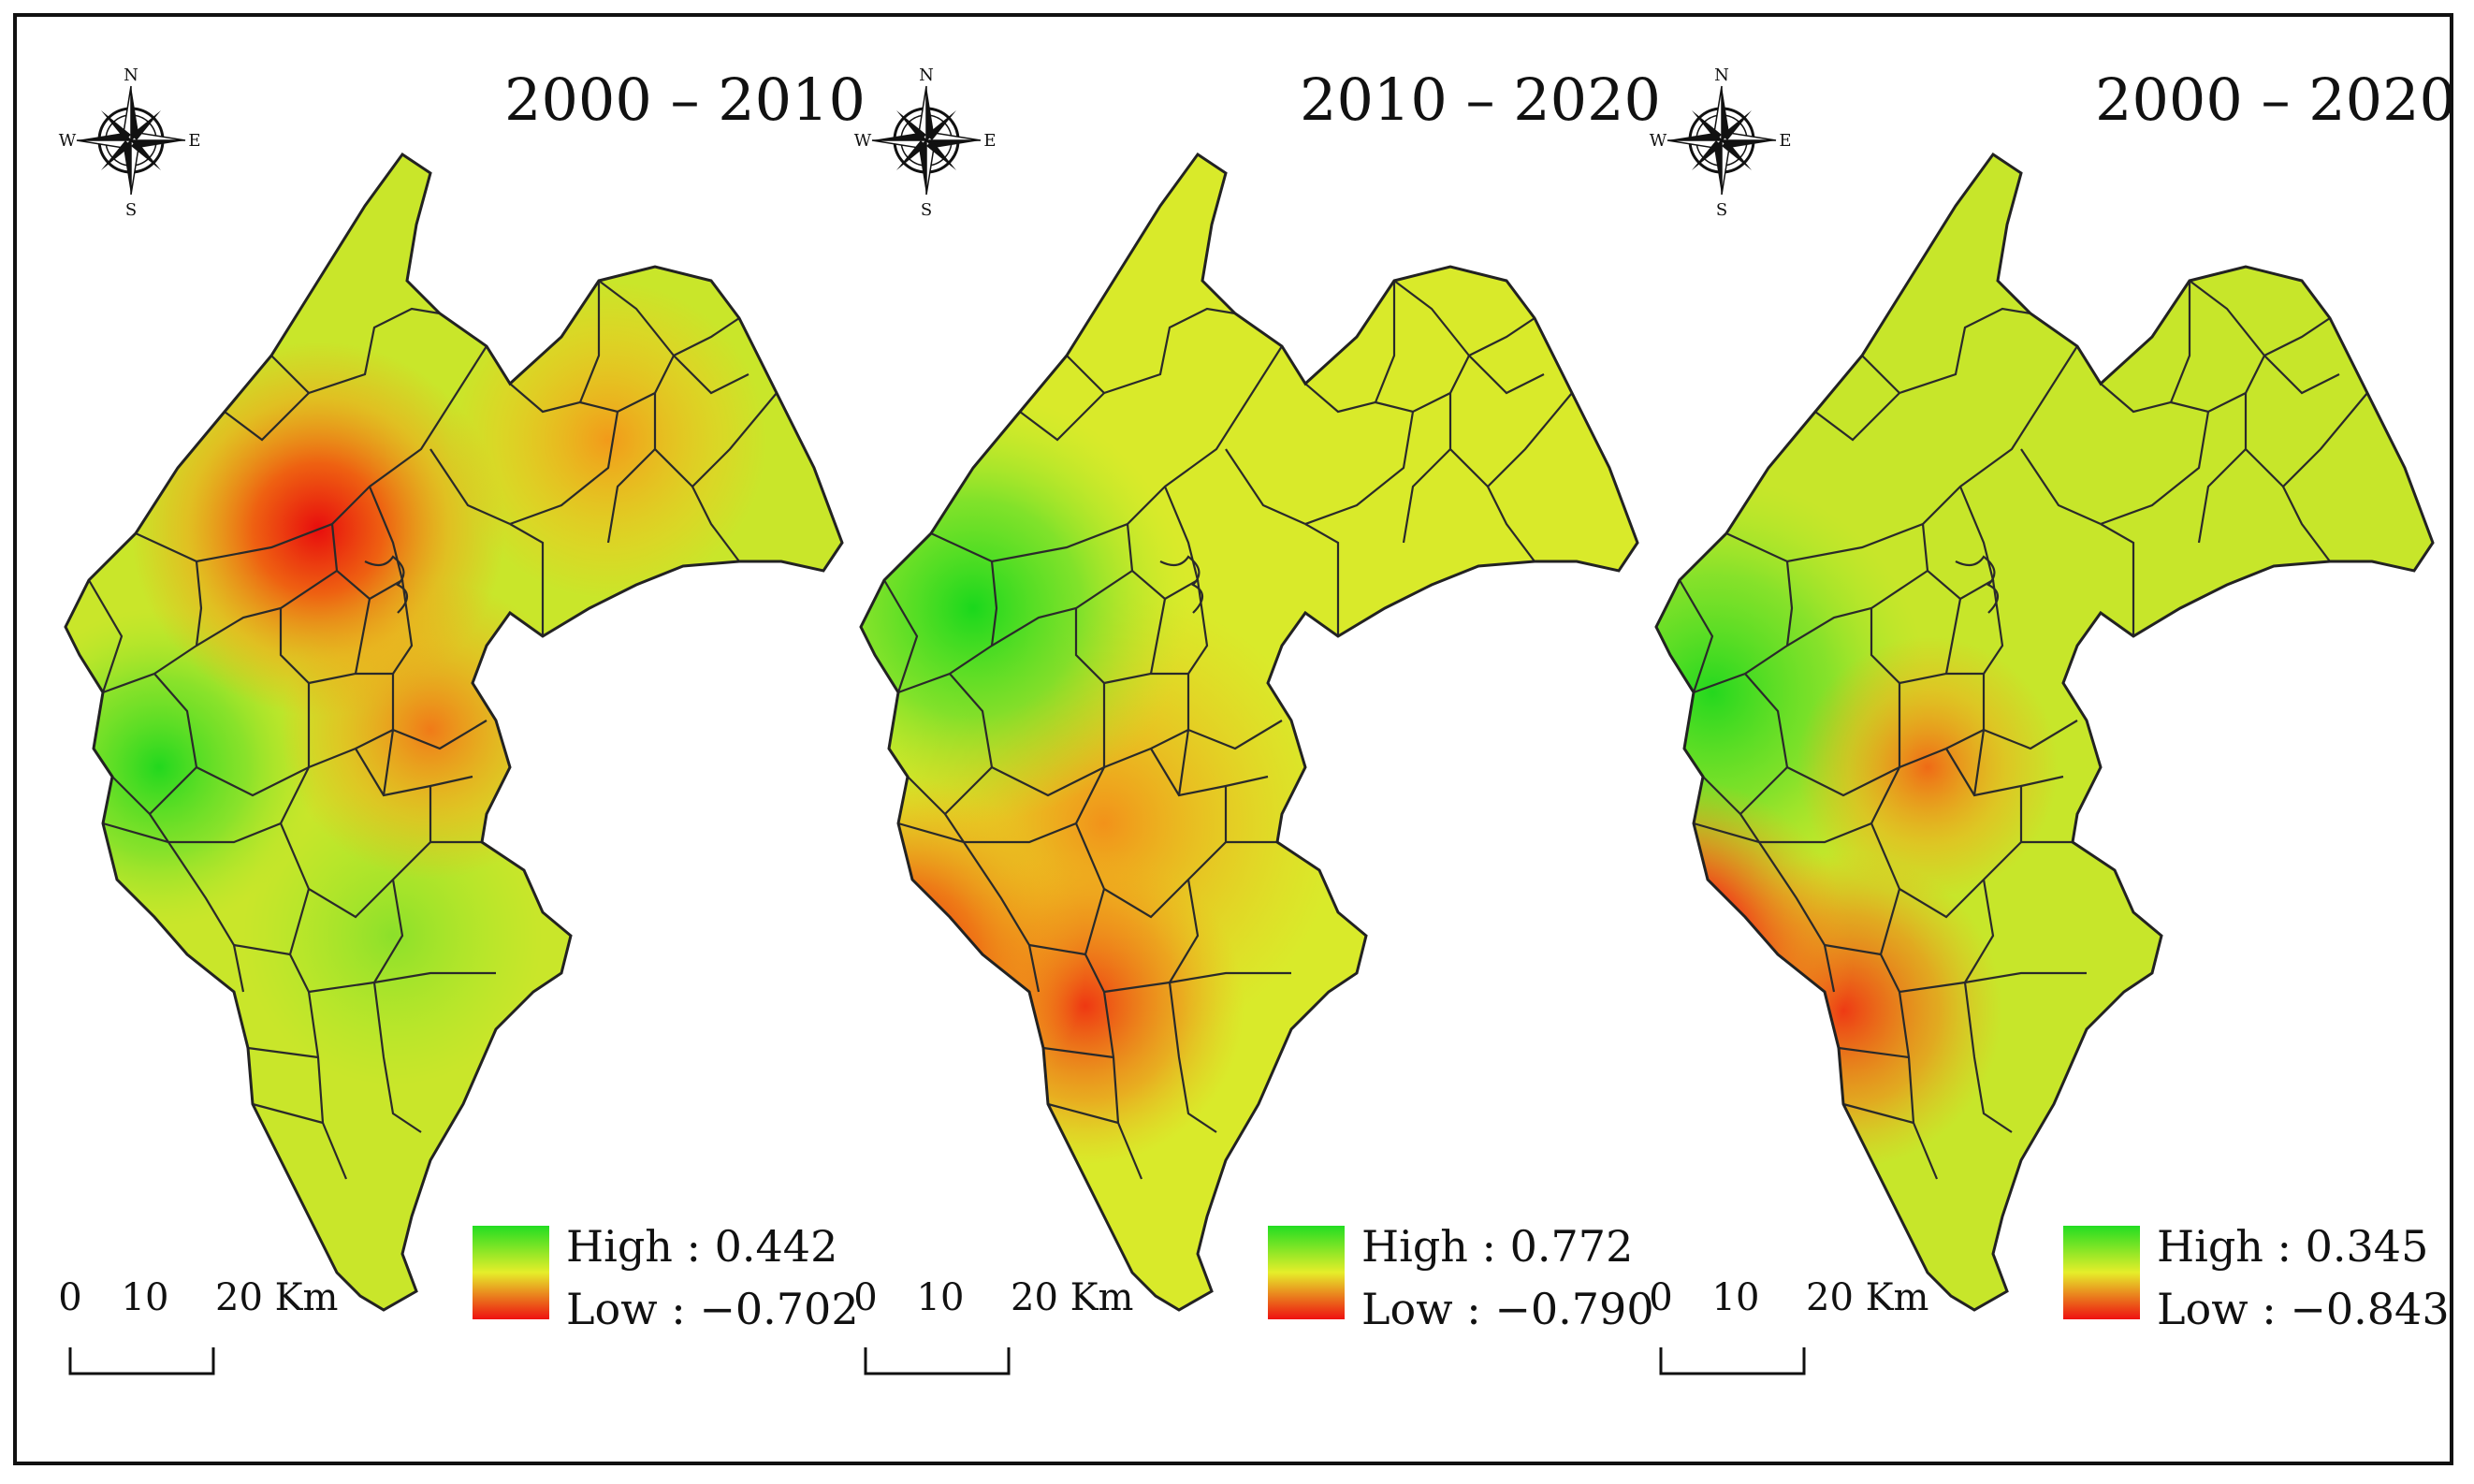  Describe the element at coordinates (1461, 1277) in the screenshot. I see `legend: High : 0.772 Low : −0.790` at that location.